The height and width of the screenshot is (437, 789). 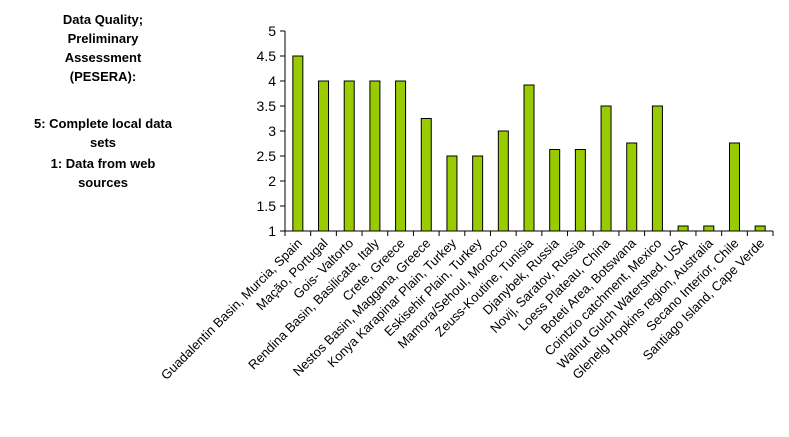 I want to click on x-category-label: Guadalentin Basin, Murcia, Spain, so click(x=231, y=309).